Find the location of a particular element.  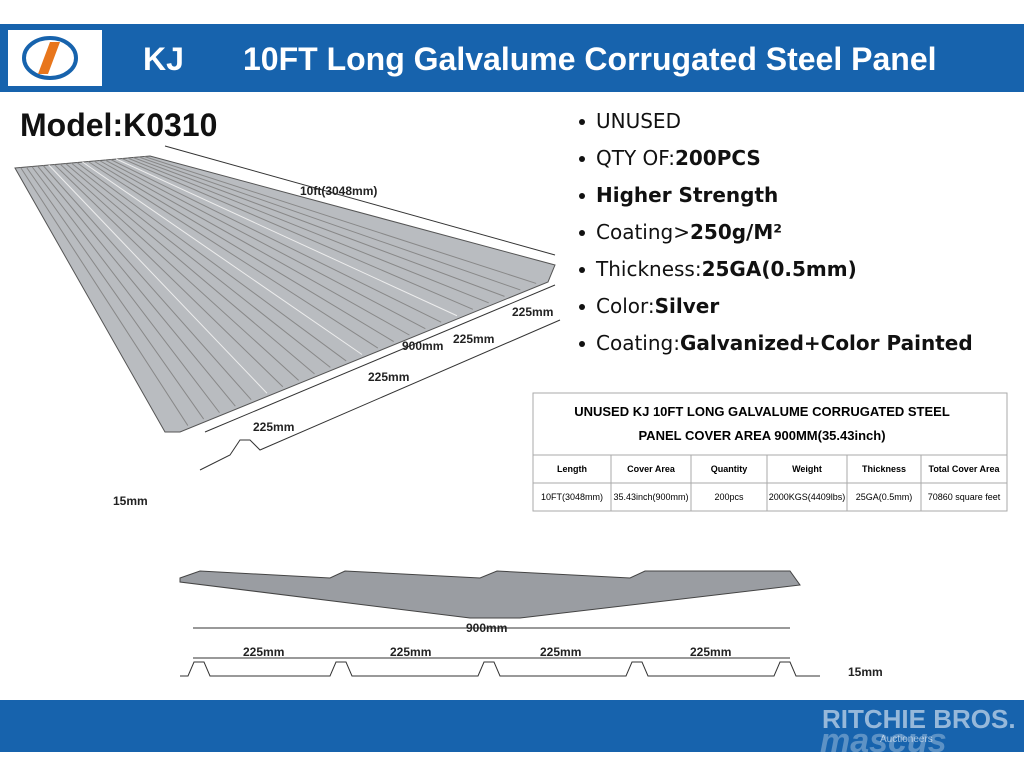

table-value: 35.43inch(900mm) is located at coordinates (650, 497).